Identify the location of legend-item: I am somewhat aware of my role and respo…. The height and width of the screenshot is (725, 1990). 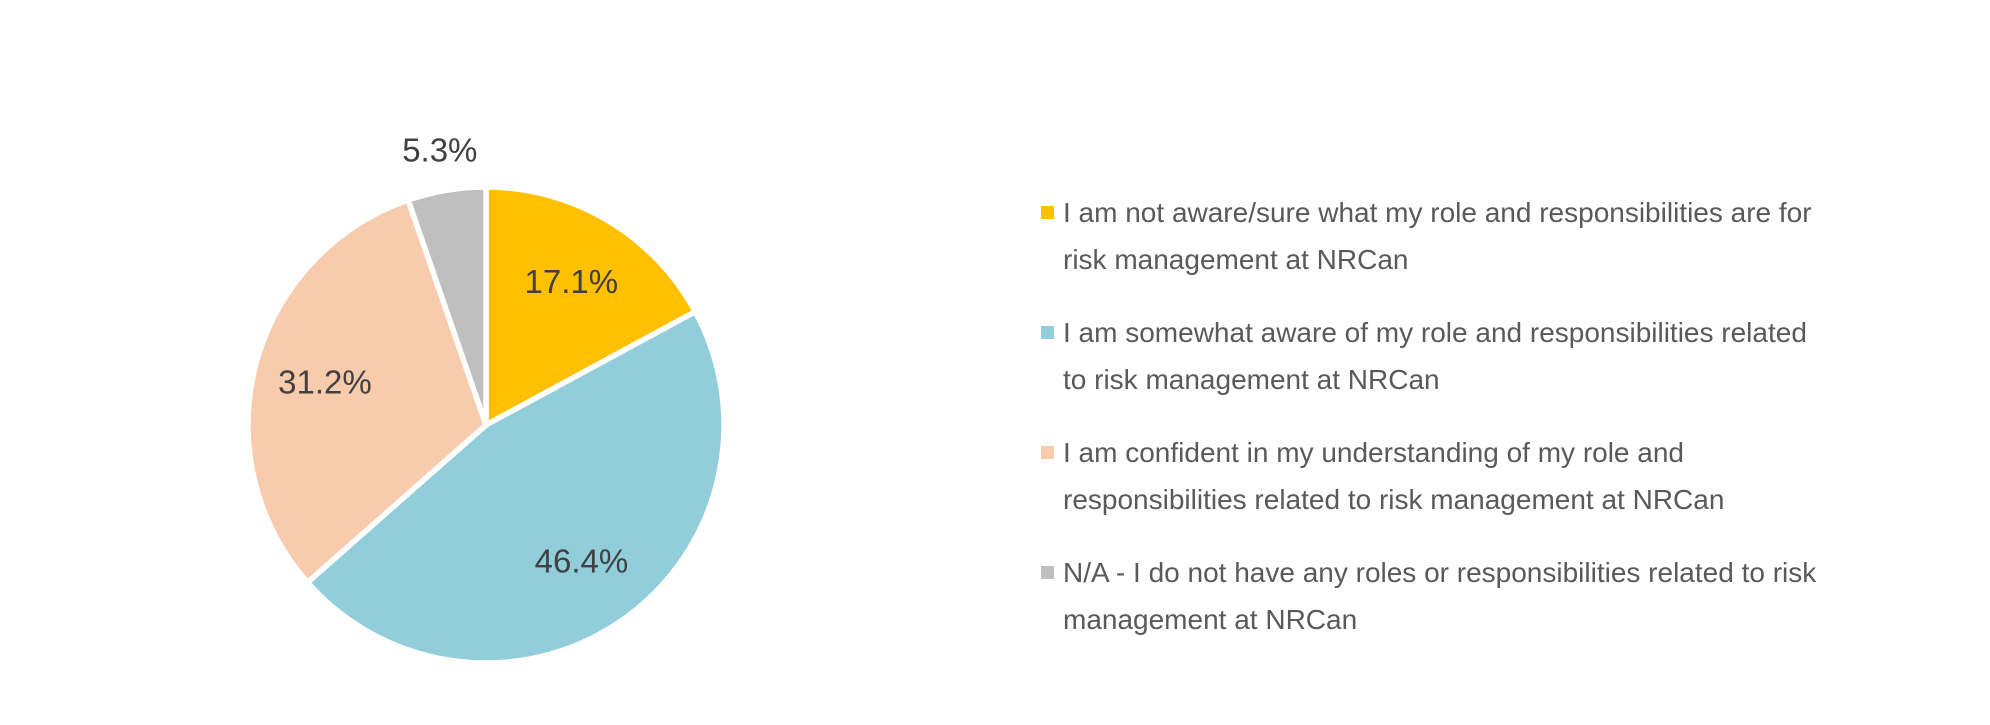
(1508, 356).